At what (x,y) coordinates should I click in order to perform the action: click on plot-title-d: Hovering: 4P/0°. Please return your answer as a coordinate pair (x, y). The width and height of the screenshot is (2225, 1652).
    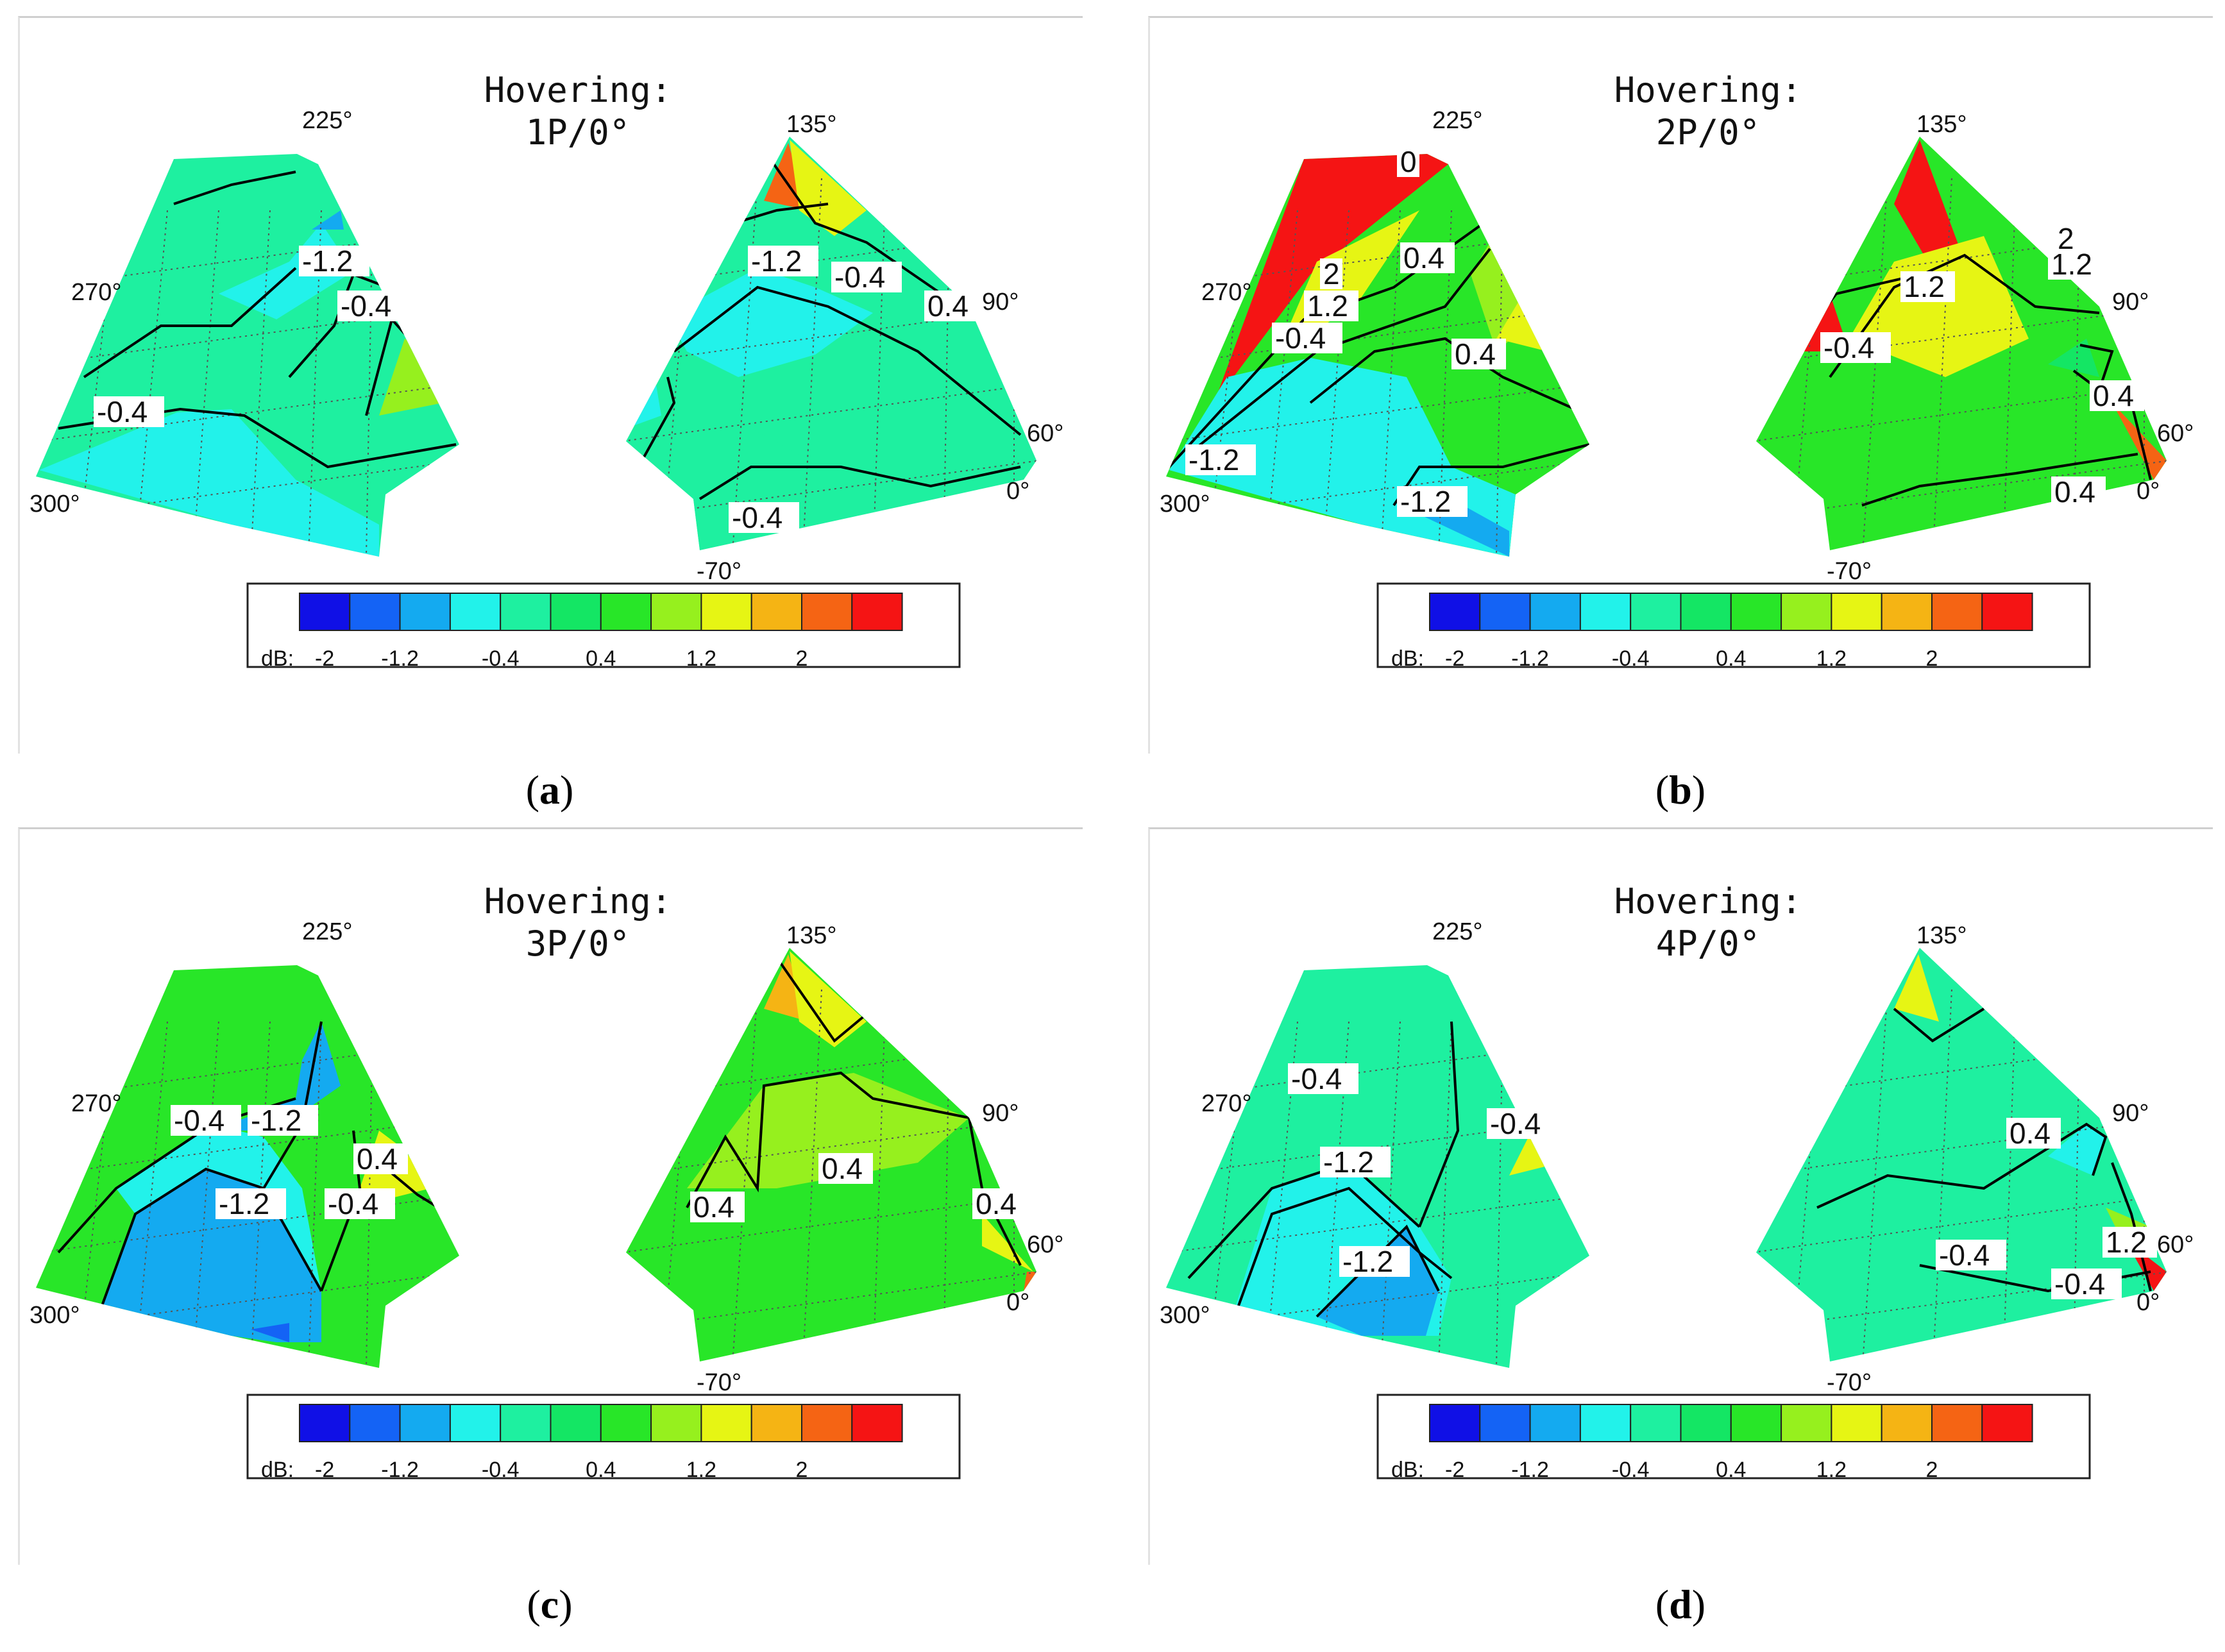
    Looking at the image, I should click on (1708, 922).